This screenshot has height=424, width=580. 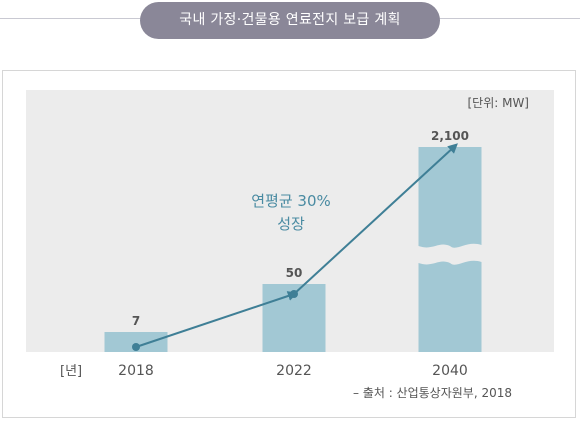 I want to click on growth-label-line2: 성장, so click(x=291, y=224).